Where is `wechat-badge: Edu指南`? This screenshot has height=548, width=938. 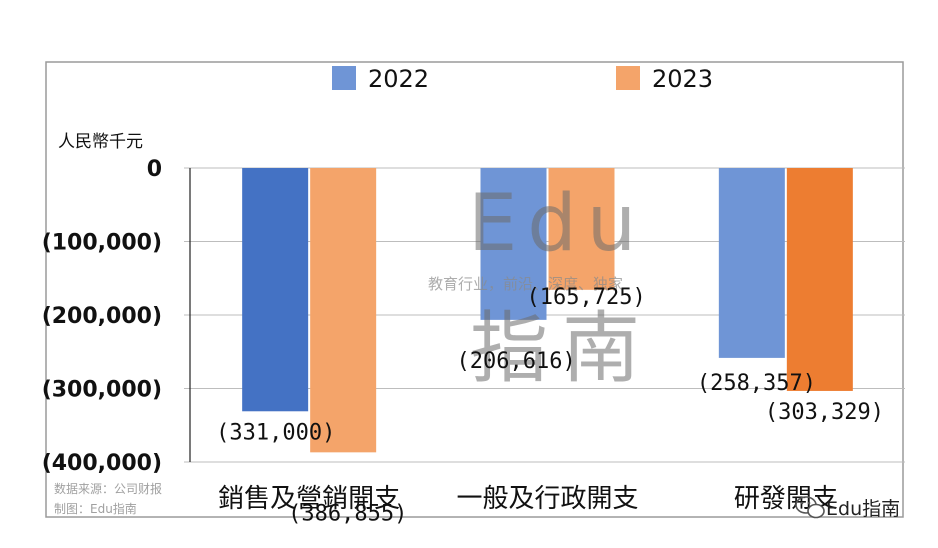
wechat-badge: Edu指南 is located at coordinates (847, 508).